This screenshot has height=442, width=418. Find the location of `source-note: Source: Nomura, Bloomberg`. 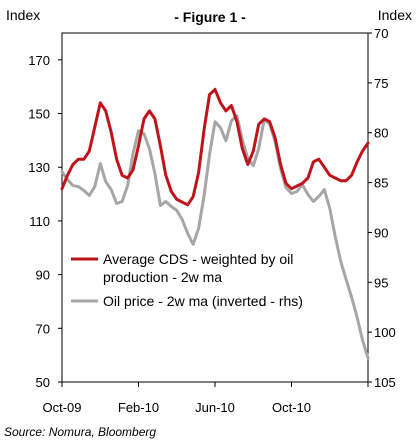

source-note: Source: Nomura, Bloomberg is located at coordinates (80, 432).